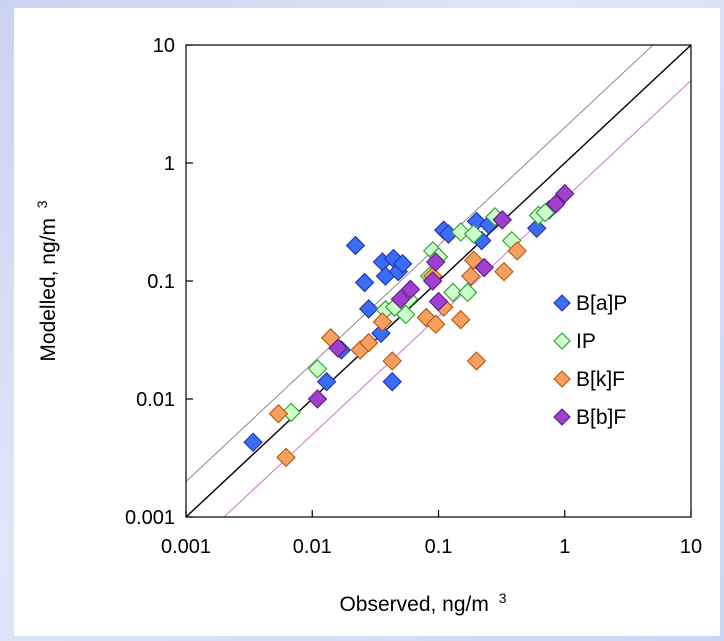 This screenshot has height=641, width=724. I want to click on y-tick-label: 10, so click(164, 46).